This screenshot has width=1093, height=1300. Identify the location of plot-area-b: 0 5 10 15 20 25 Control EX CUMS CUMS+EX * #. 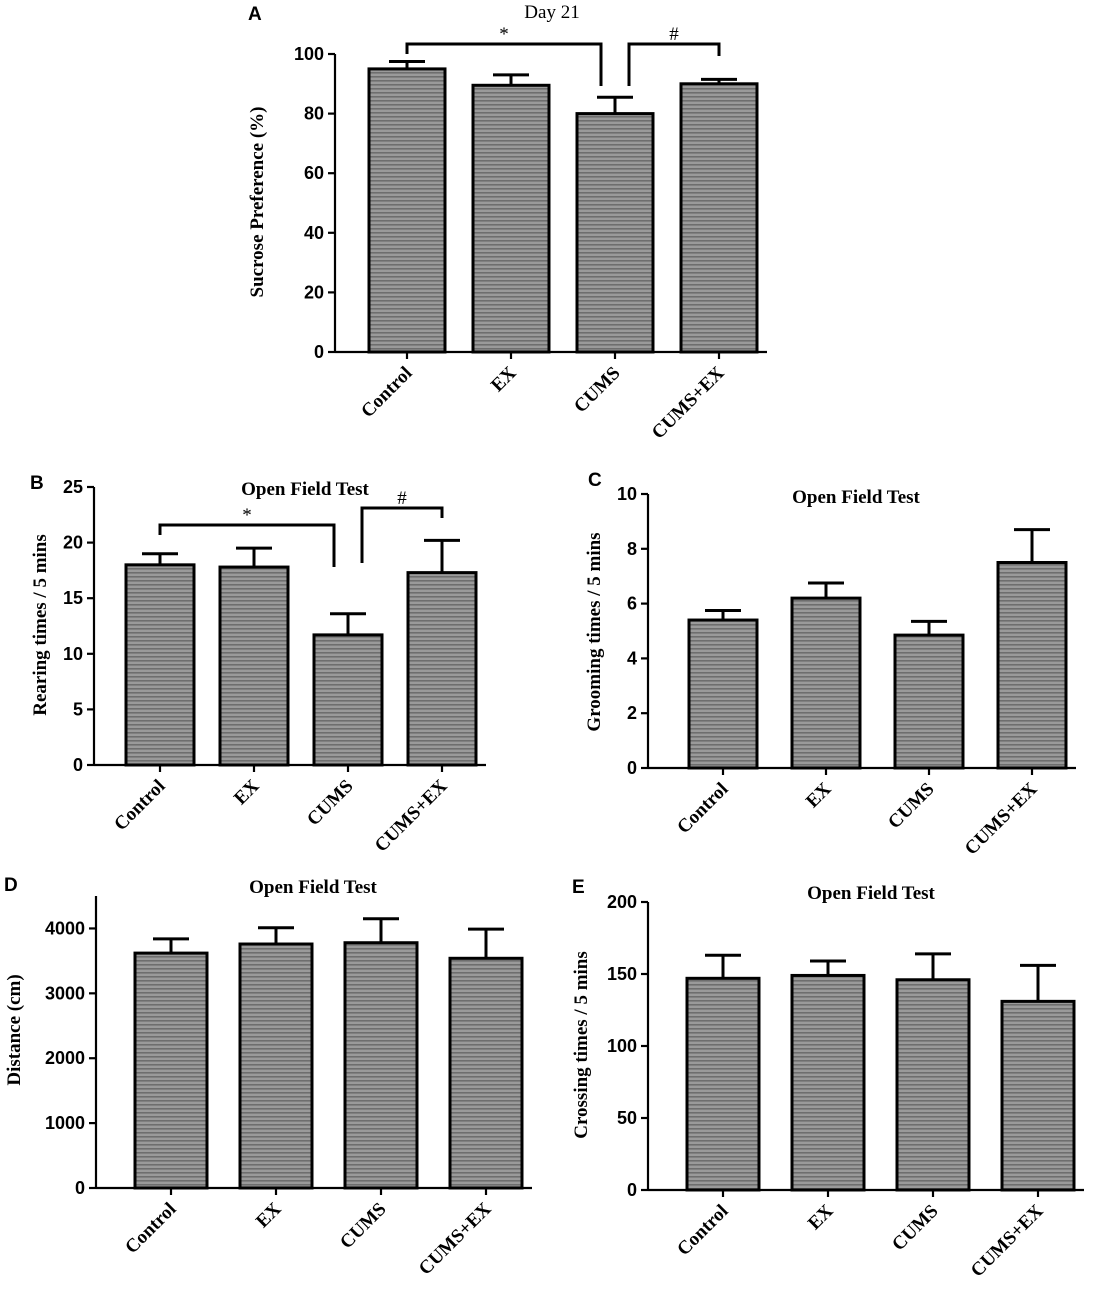
(274, 666).